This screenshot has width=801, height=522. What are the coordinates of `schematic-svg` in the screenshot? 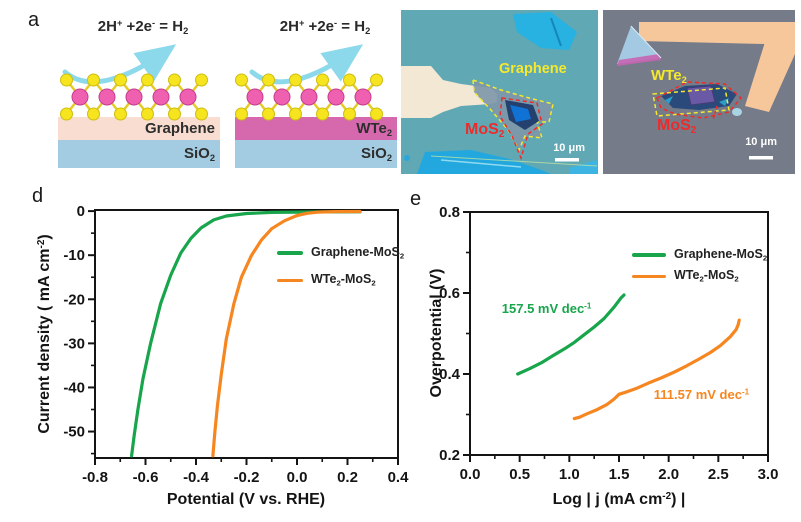 It's located at (227, 106).